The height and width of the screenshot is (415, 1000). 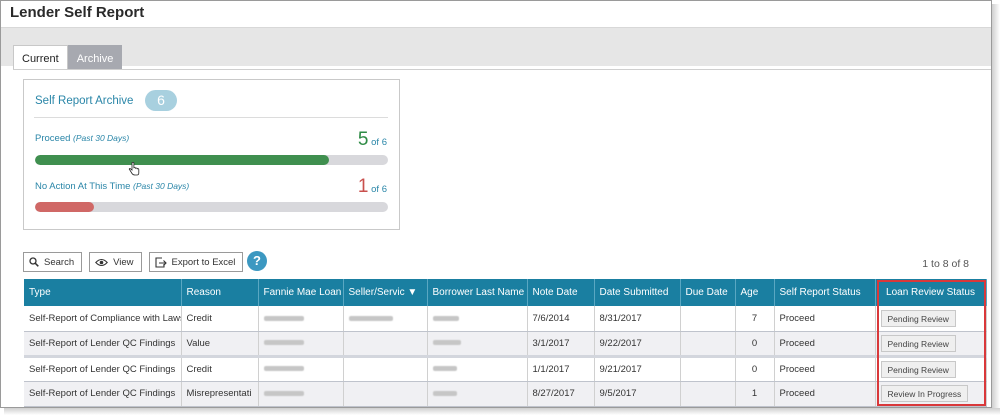 I want to click on column-header-fannie-mae-loan: Fannie Mae Loan, so click(x=301, y=292).